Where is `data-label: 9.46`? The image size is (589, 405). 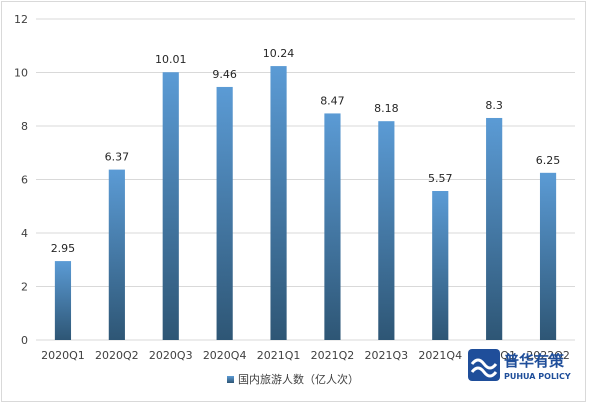
data-label: 9.46 is located at coordinates (224, 74).